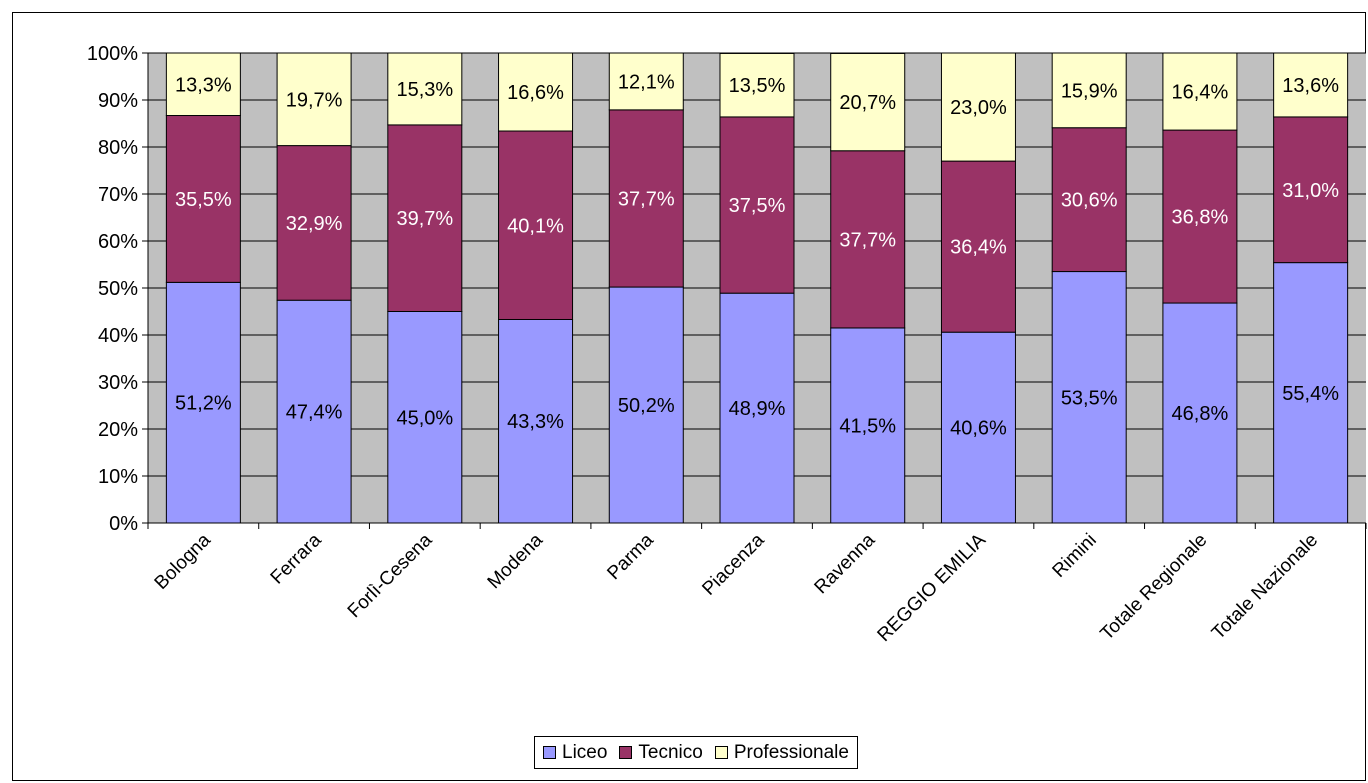  Describe the element at coordinates (118, 148) in the screenshot. I see `y-tick-label: 80%` at that location.